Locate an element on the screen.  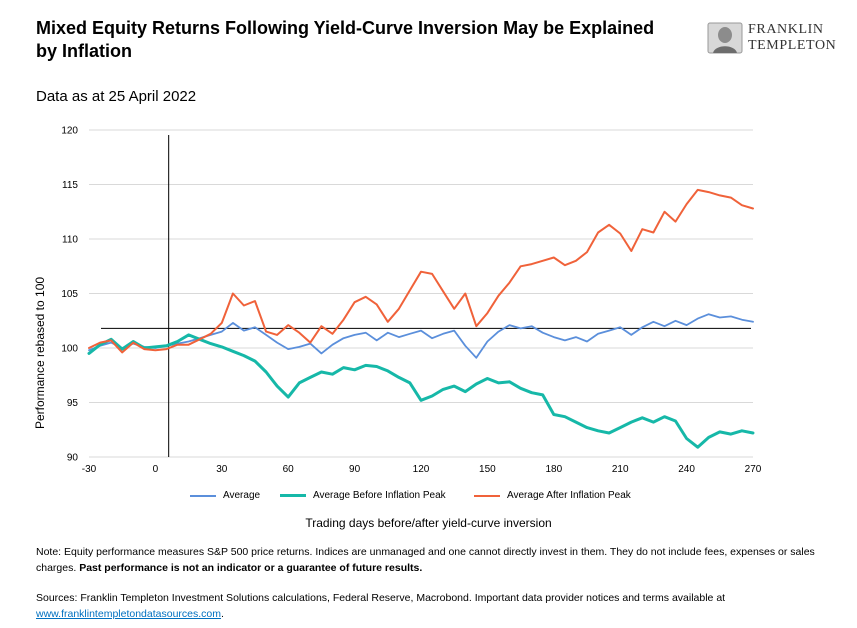
legend-swatch-before is located at coordinates (293, 495).